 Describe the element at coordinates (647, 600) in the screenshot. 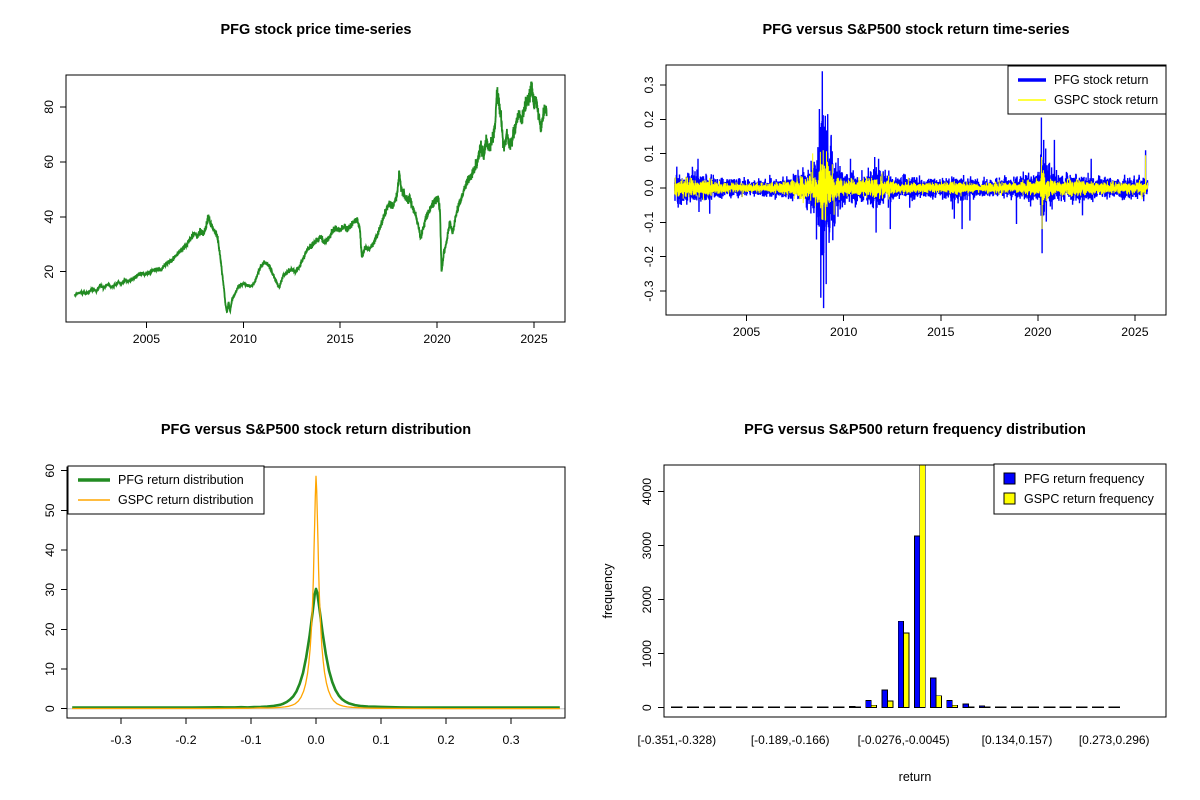

I see `tick-label: 2000` at that location.